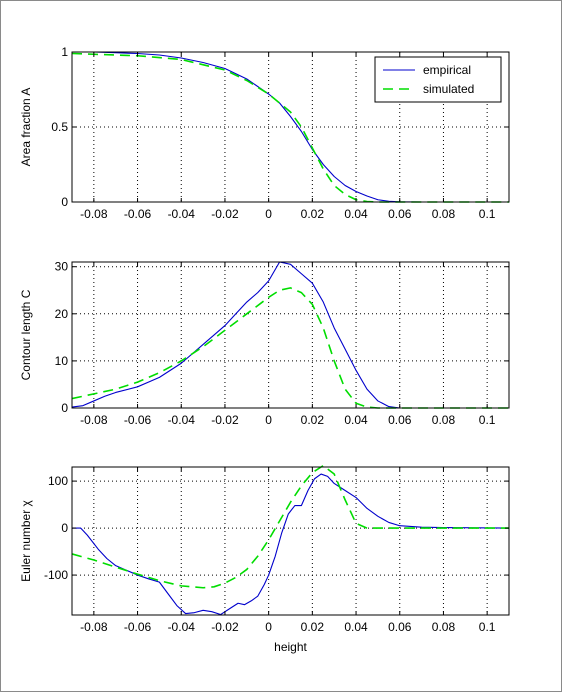  What do you see at coordinates (26, 127) in the screenshot?
I see `axes-1-ylabel: Area fraction A` at bounding box center [26, 127].